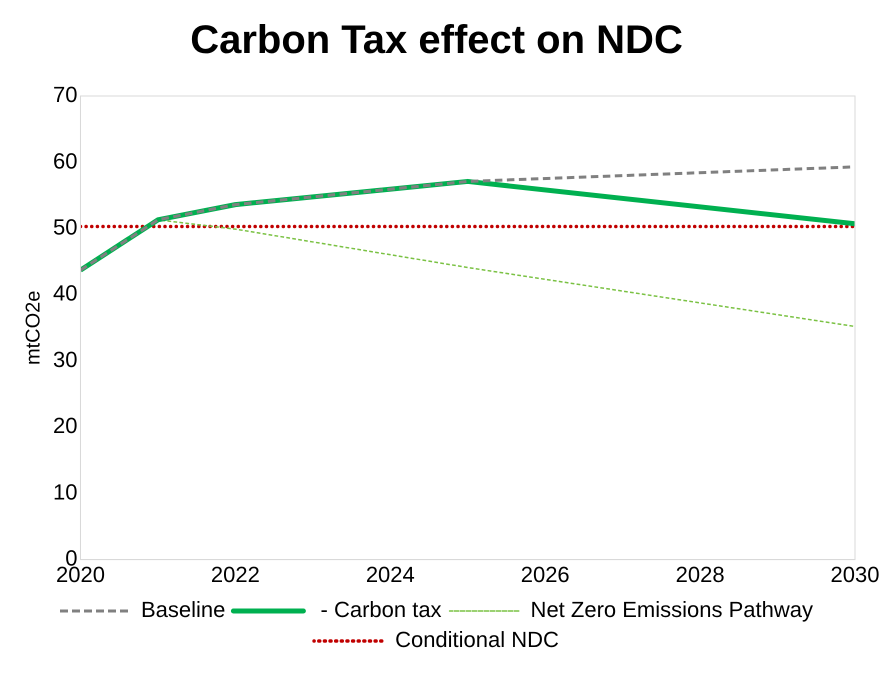 Image resolution: width=893 pixels, height=680 pixels. I want to click on x-tick-label: 2028, so click(700, 574).